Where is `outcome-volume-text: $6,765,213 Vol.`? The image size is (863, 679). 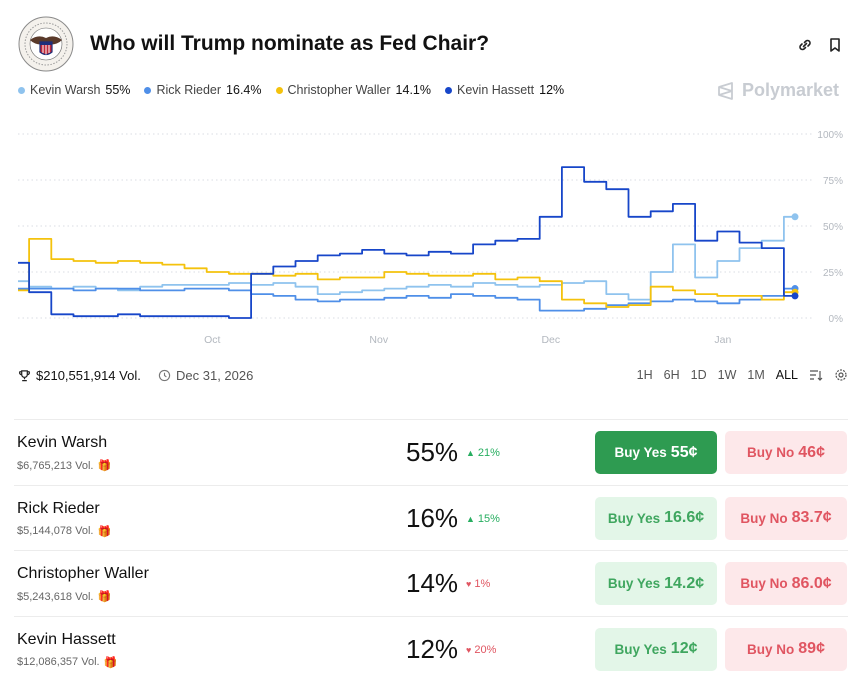 outcome-volume-text: $6,765,213 Vol. is located at coordinates (55, 465).